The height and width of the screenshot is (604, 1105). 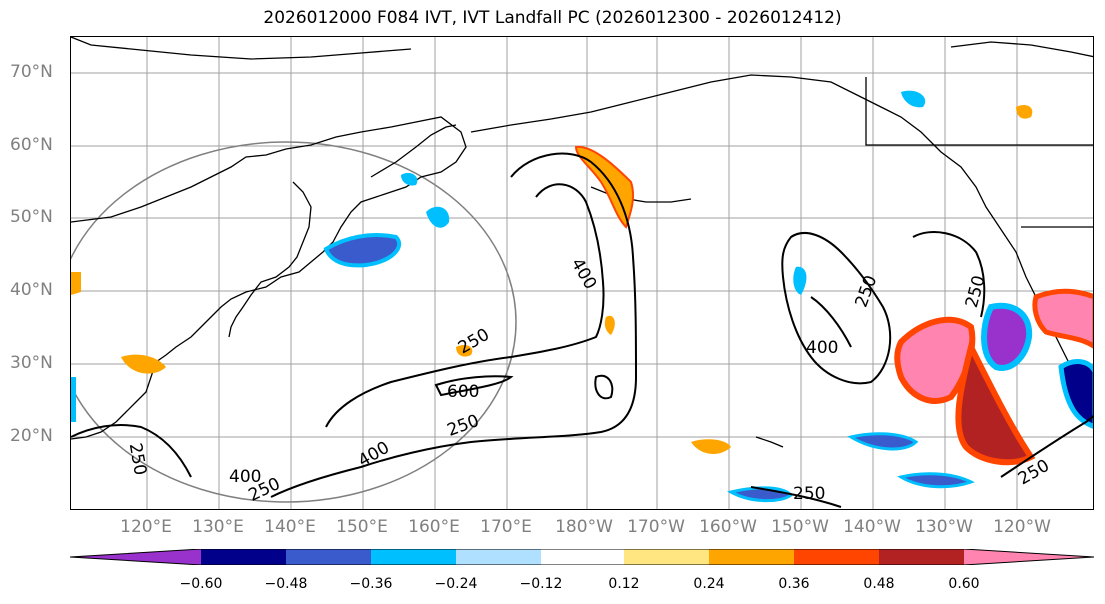 What do you see at coordinates (800, 527) in the screenshot?
I see `lon-label-150w: 150°W` at bounding box center [800, 527].